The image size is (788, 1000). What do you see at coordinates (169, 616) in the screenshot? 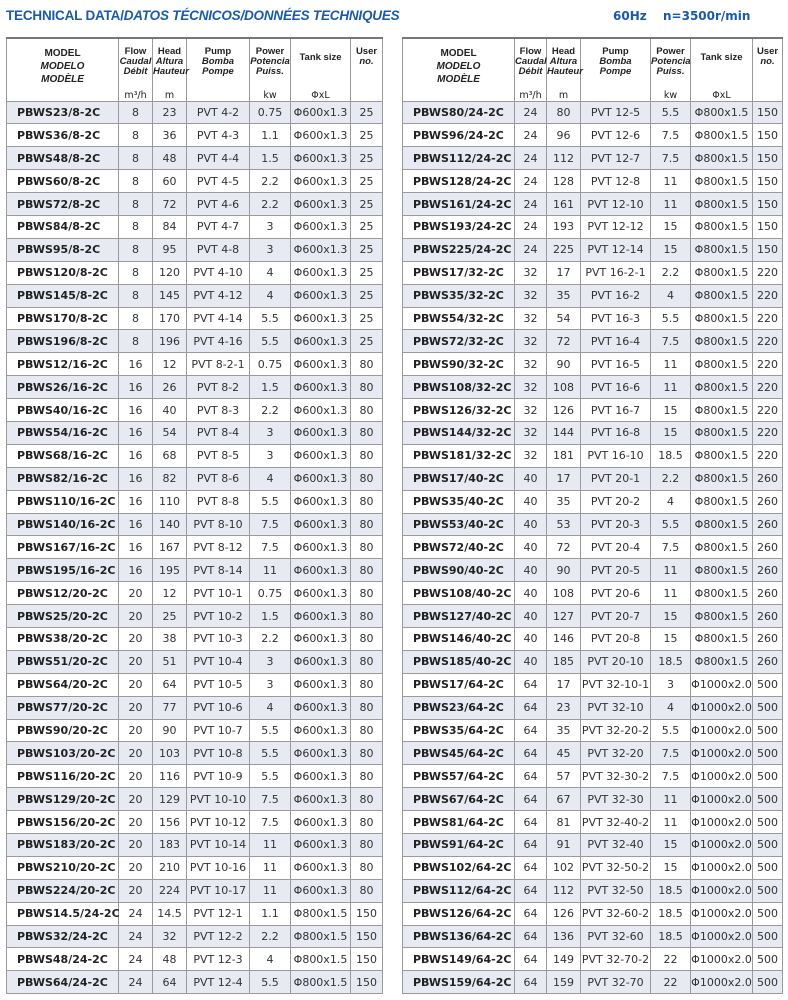
I see `head-cell: 25` at bounding box center [169, 616].